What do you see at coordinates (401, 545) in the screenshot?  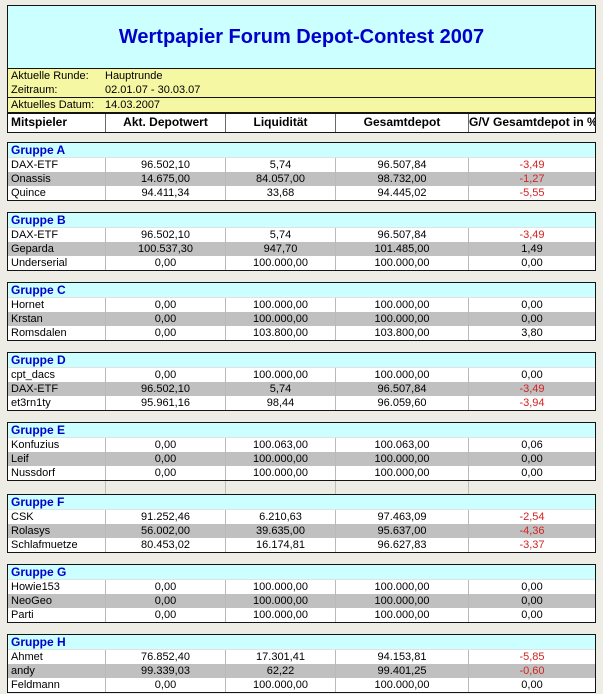 I see `value-cell: 96.627,83` at bounding box center [401, 545].